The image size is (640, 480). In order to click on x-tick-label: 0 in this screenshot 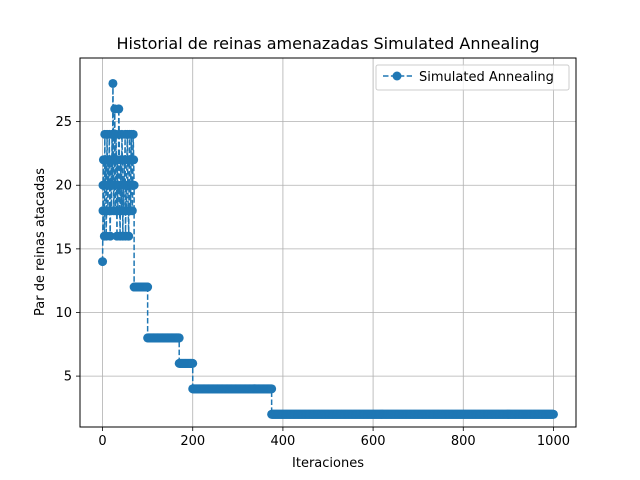, I will do `click(102, 441)`.